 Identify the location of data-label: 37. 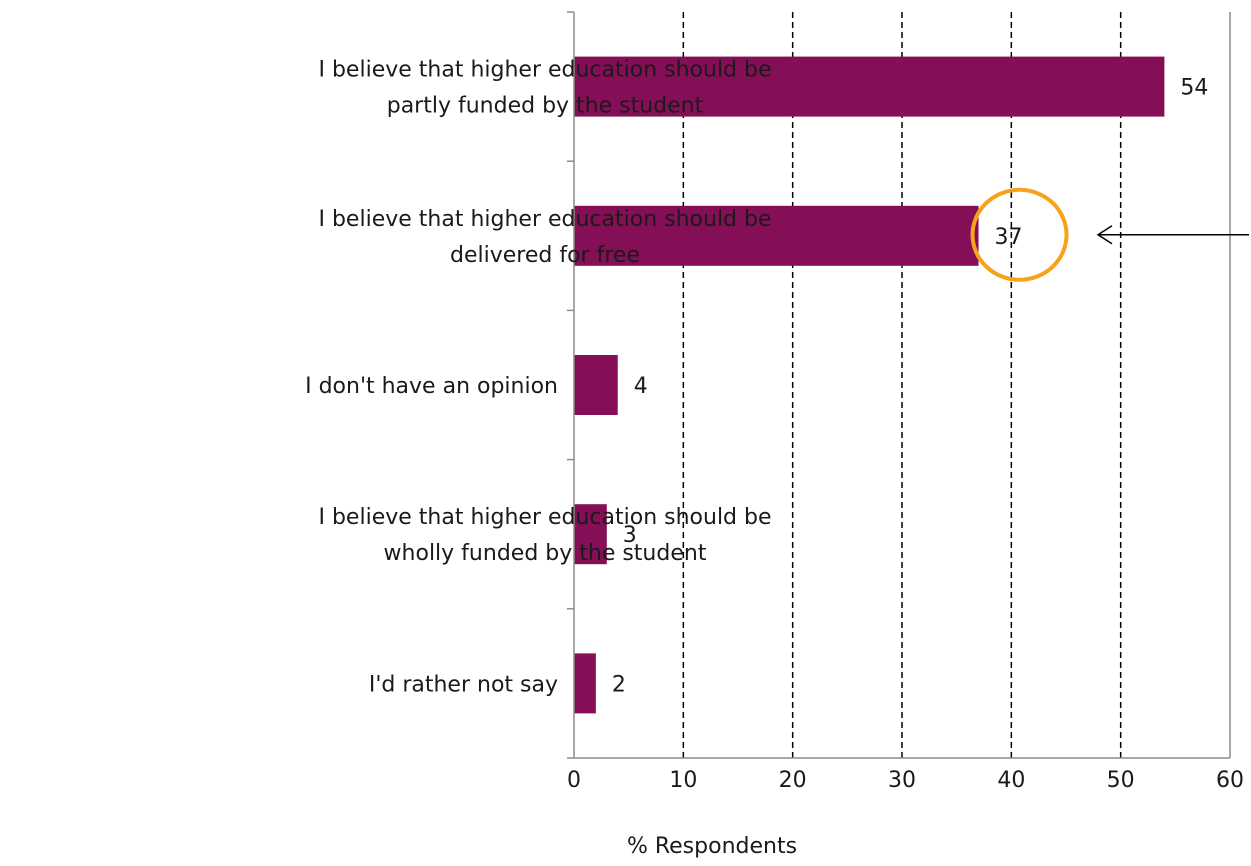
(1009, 237).